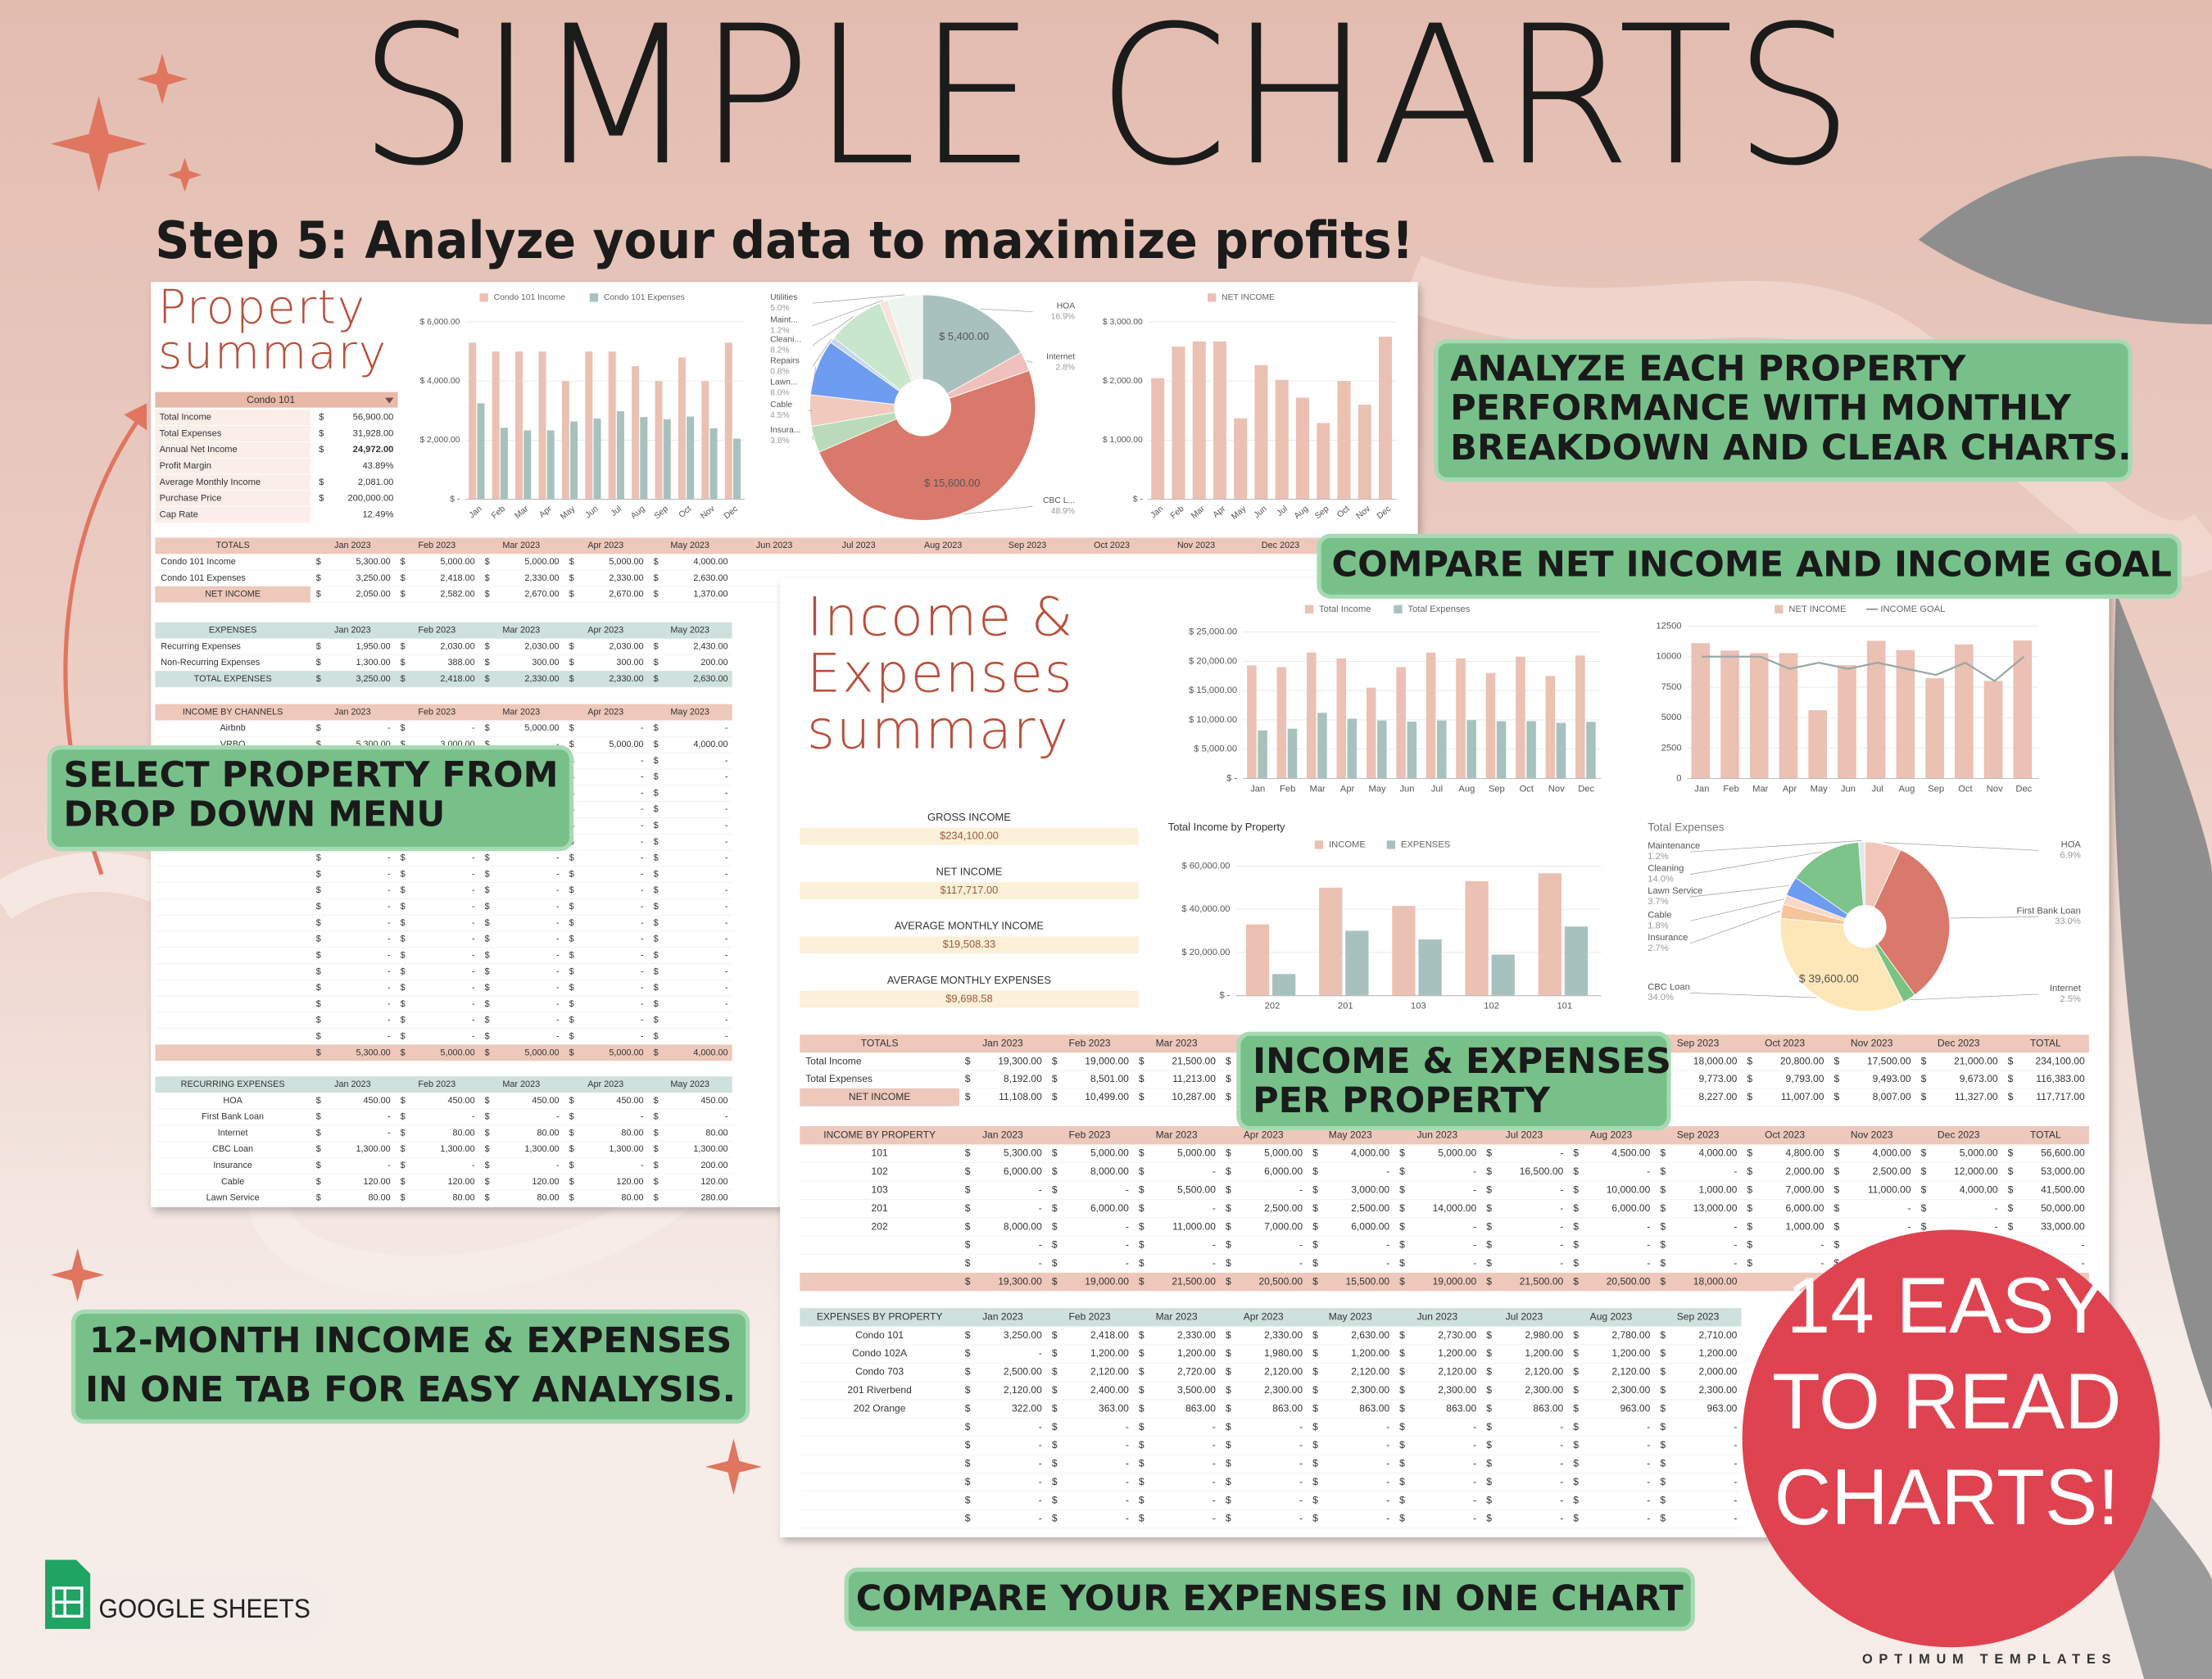 Image resolution: width=2212 pixels, height=1679 pixels. What do you see at coordinates (879, 1372) in the screenshot?
I see `row-label: Condo 703` at bounding box center [879, 1372].